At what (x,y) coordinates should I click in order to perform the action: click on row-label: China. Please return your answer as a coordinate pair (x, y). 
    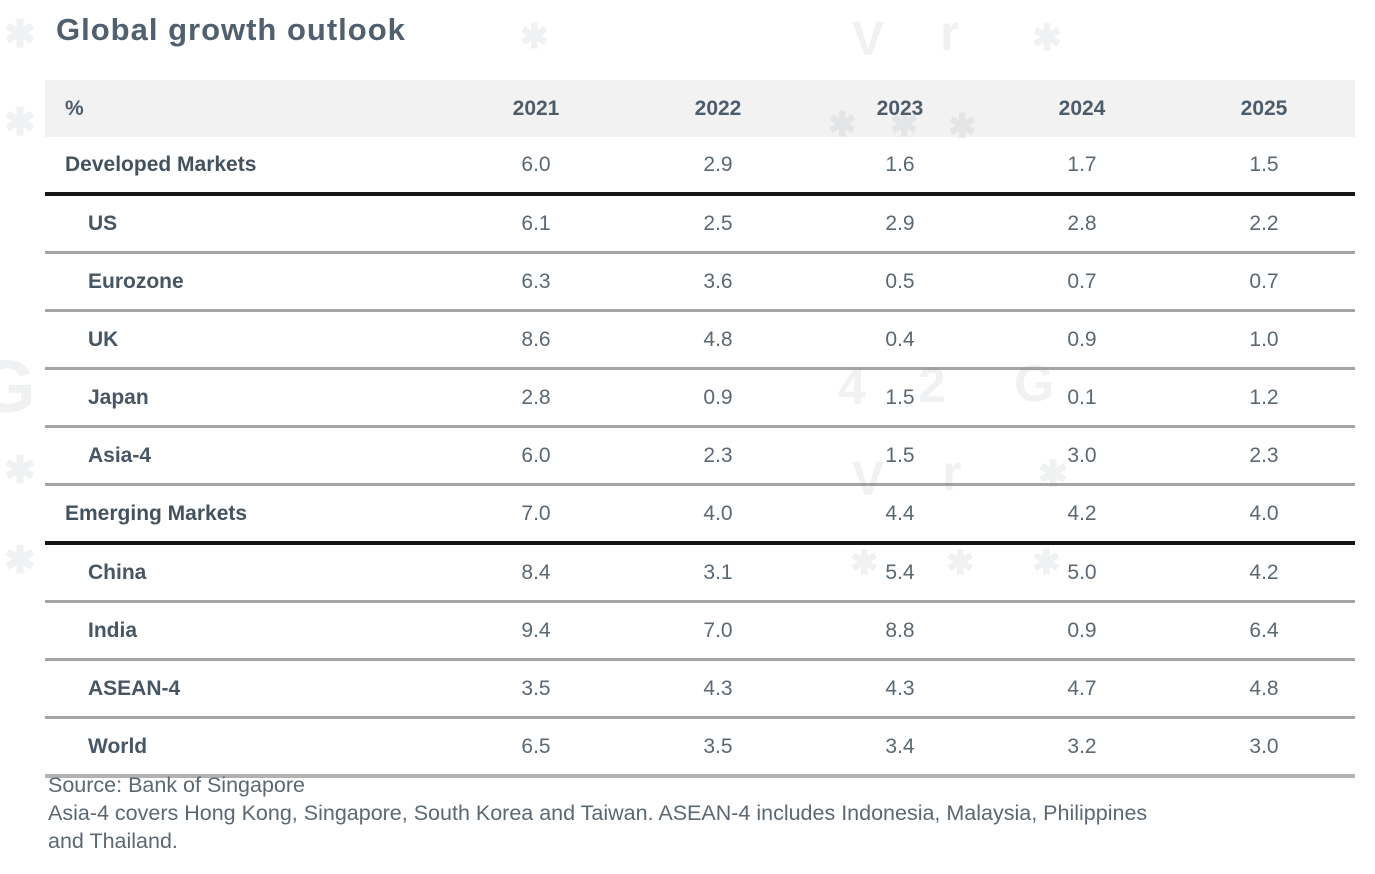
    Looking at the image, I should click on (117, 572).